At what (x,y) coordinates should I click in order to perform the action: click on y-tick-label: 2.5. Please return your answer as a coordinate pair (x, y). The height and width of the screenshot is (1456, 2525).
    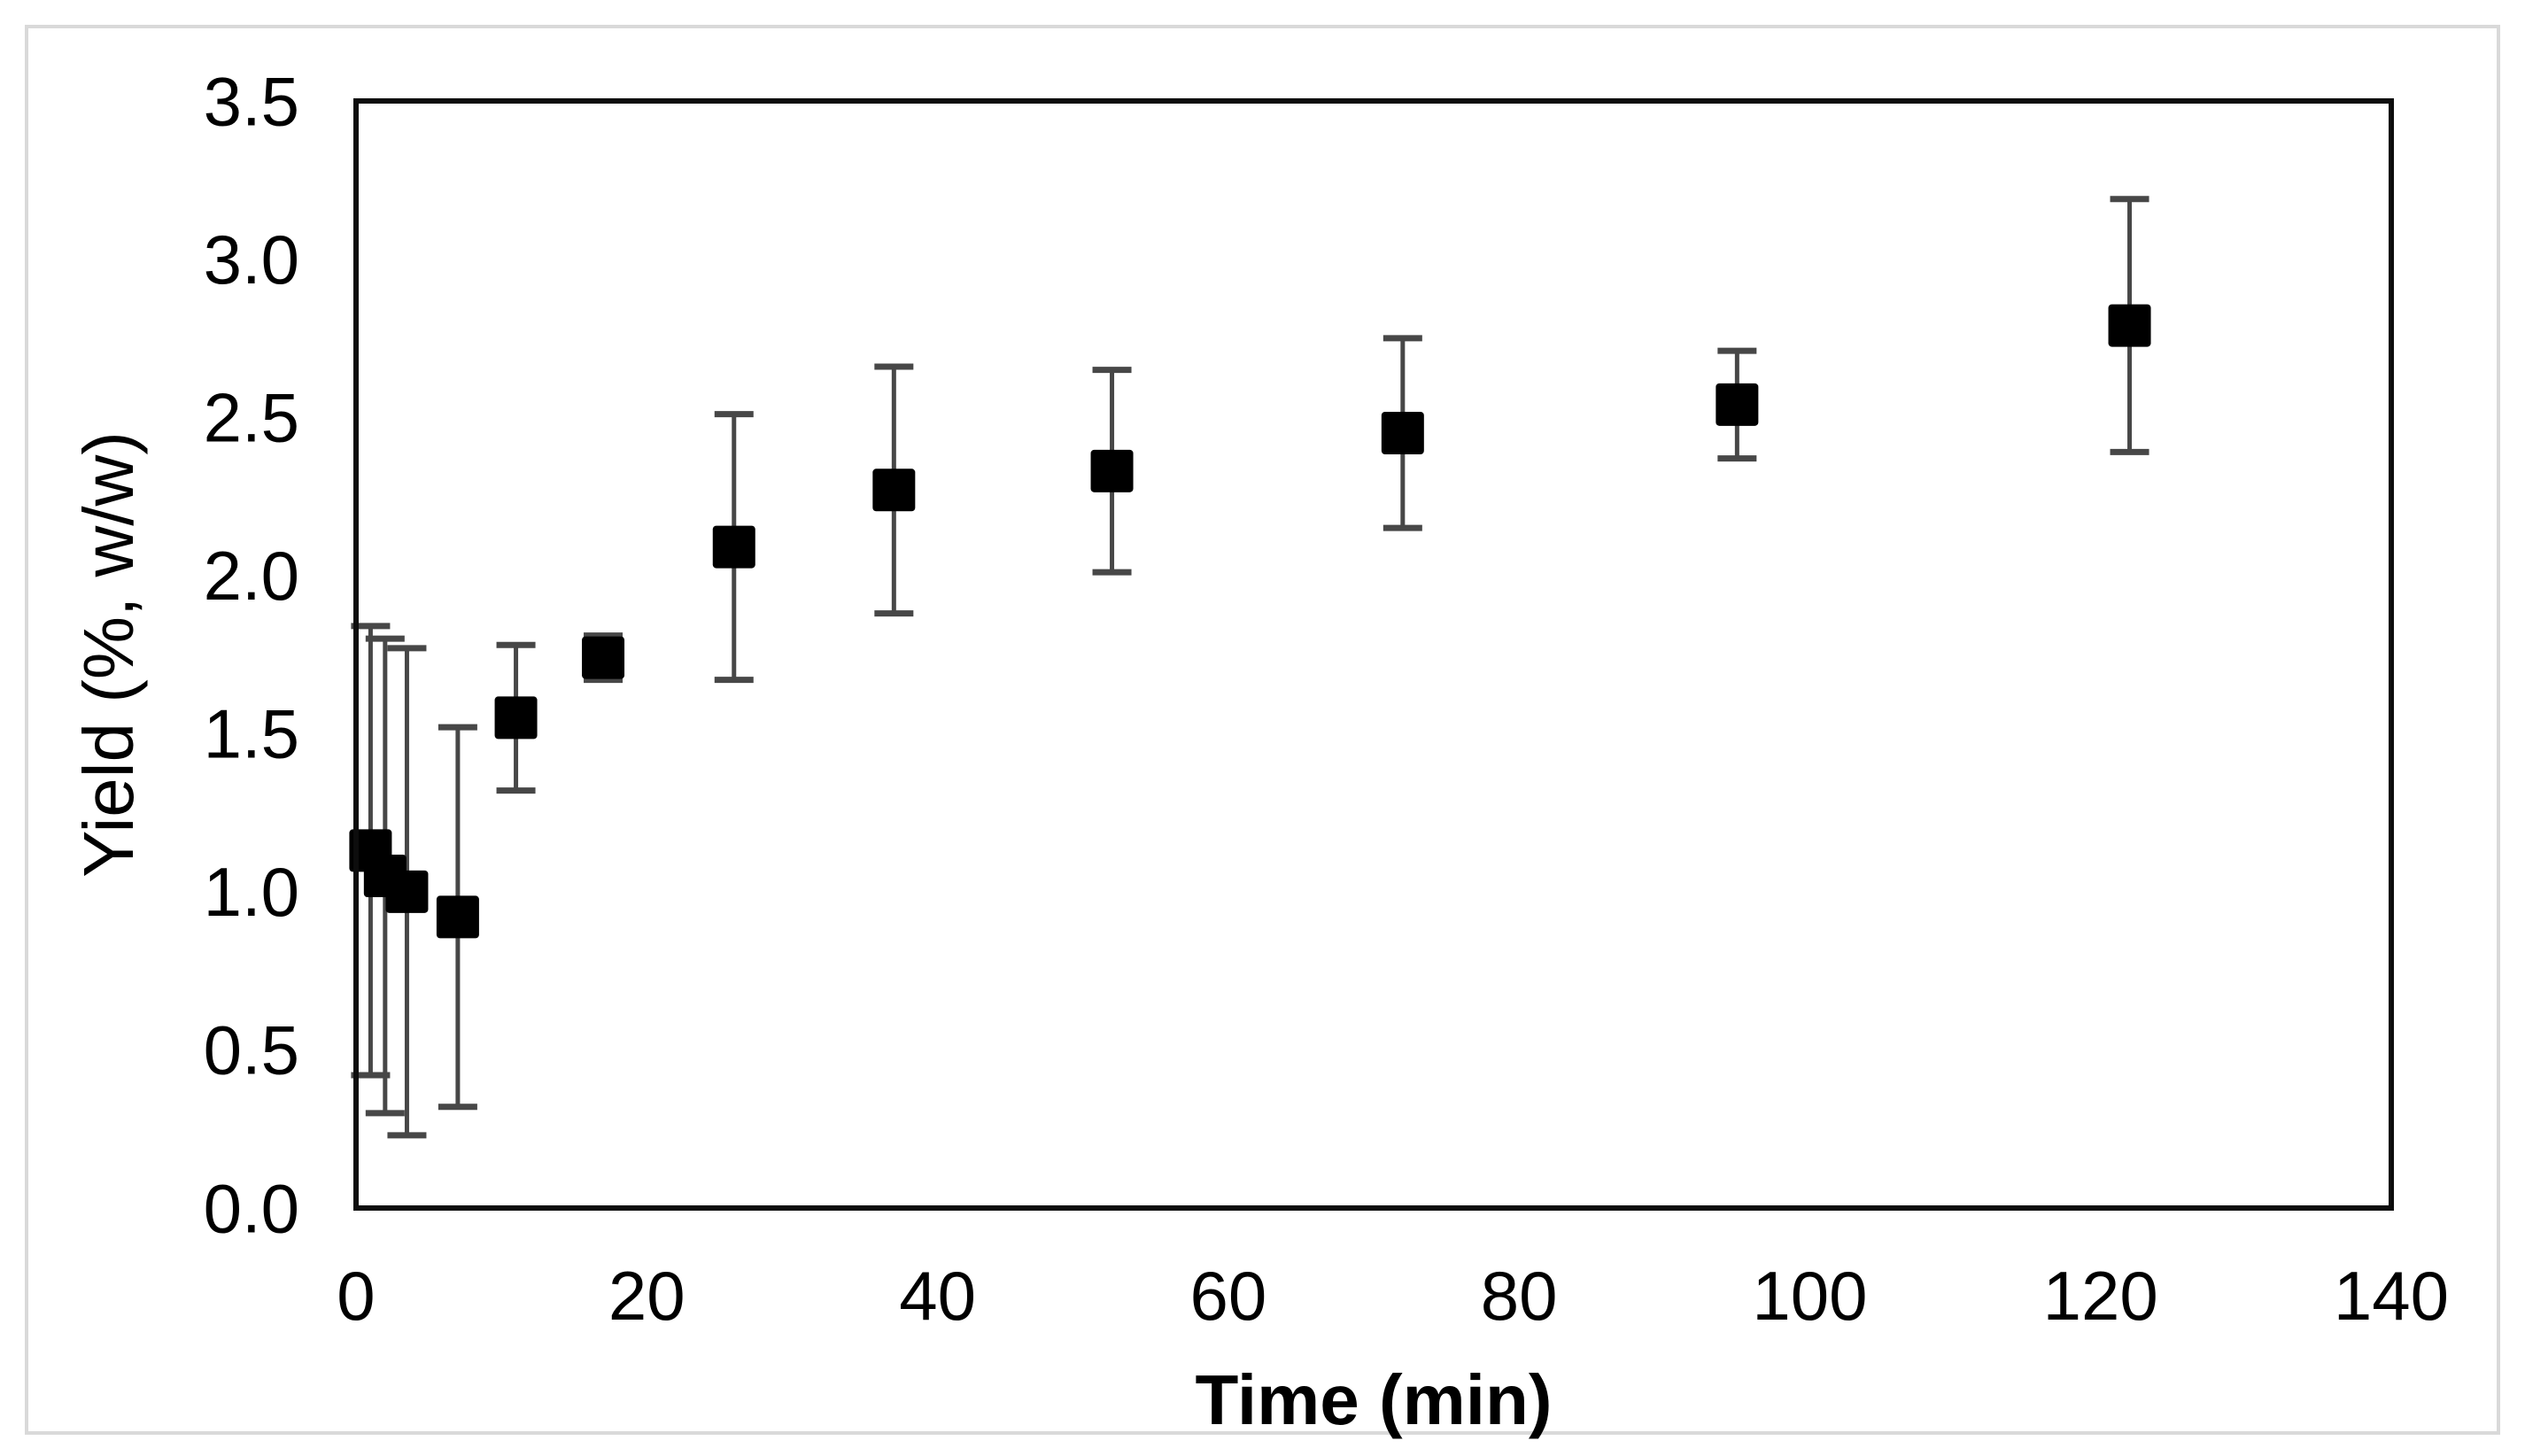
    Looking at the image, I should click on (251, 417).